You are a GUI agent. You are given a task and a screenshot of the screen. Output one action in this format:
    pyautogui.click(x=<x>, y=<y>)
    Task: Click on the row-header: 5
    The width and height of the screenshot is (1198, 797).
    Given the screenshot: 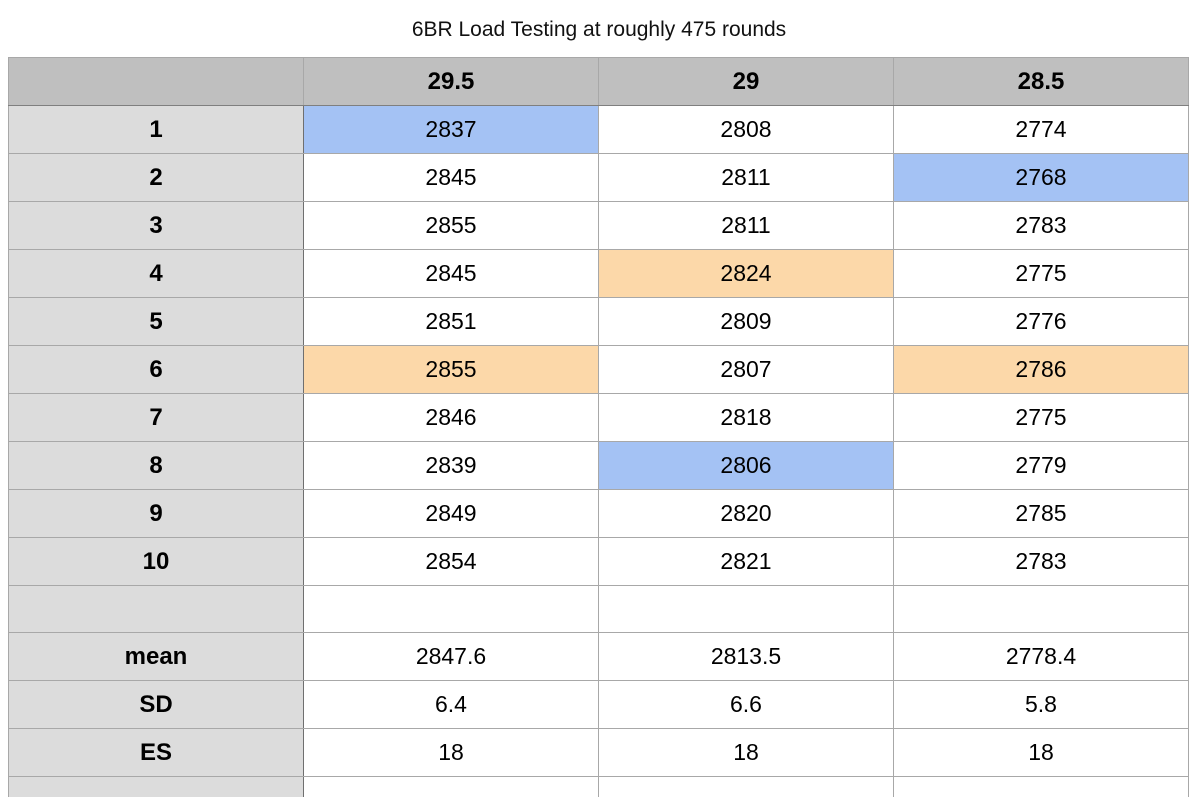 What is the action you would take?
    pyautogui.click(x=156, y=322)
    